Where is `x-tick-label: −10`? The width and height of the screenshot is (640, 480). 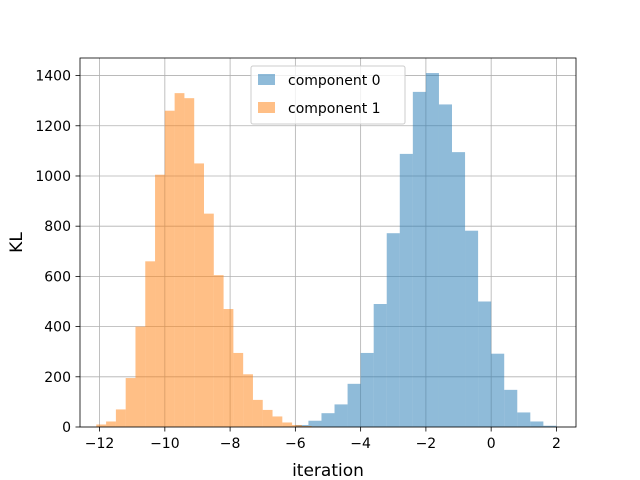
x-tick-label: −10 is located at coordinates (165, 444).